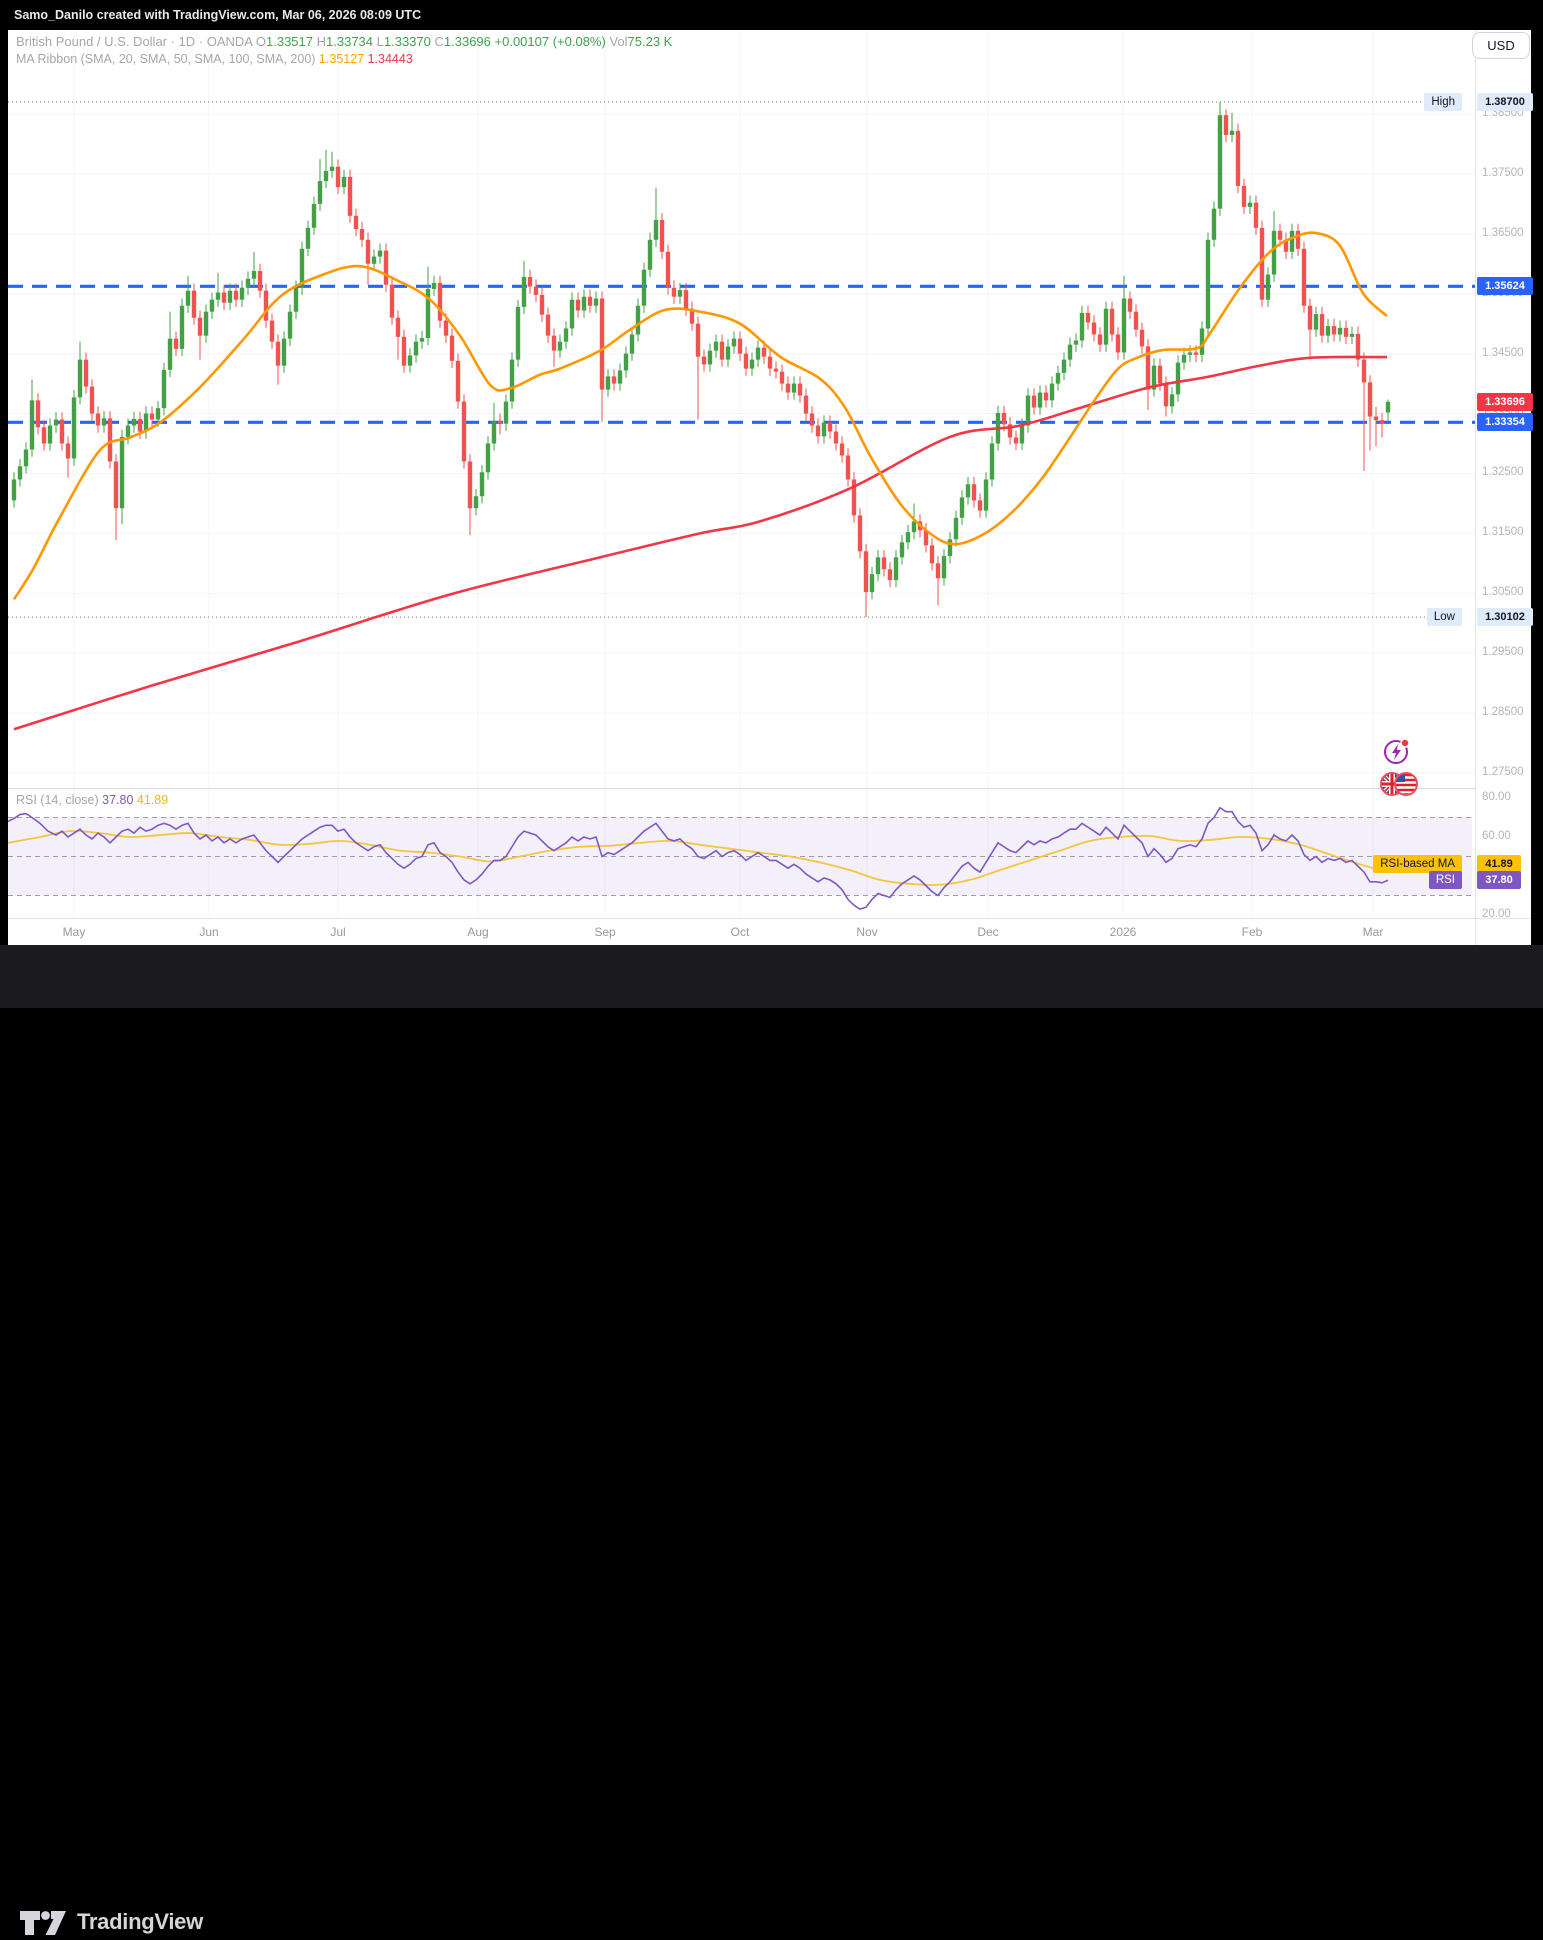 The image size is (1543, 1940). Describe the element at coordinates (1499, 880) in the screenshot. I see `rsi-value-label: 37.80` at that location.